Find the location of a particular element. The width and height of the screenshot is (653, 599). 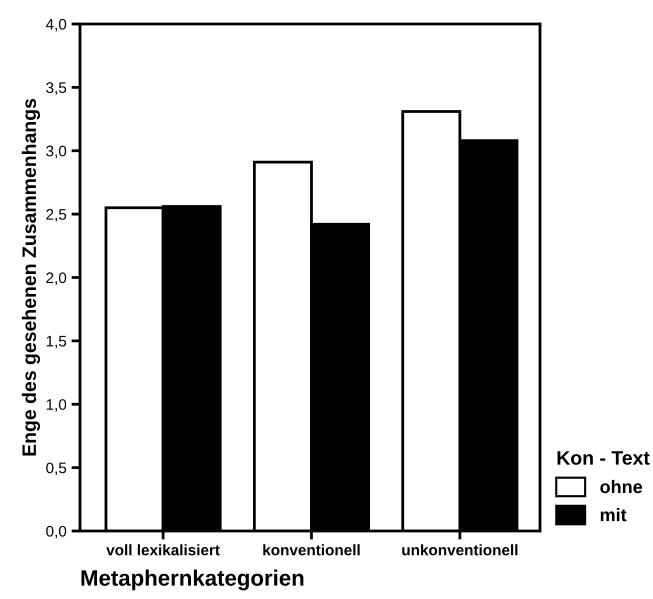

x-tick-label: unkonventionell is located at coordinates (460, 550).